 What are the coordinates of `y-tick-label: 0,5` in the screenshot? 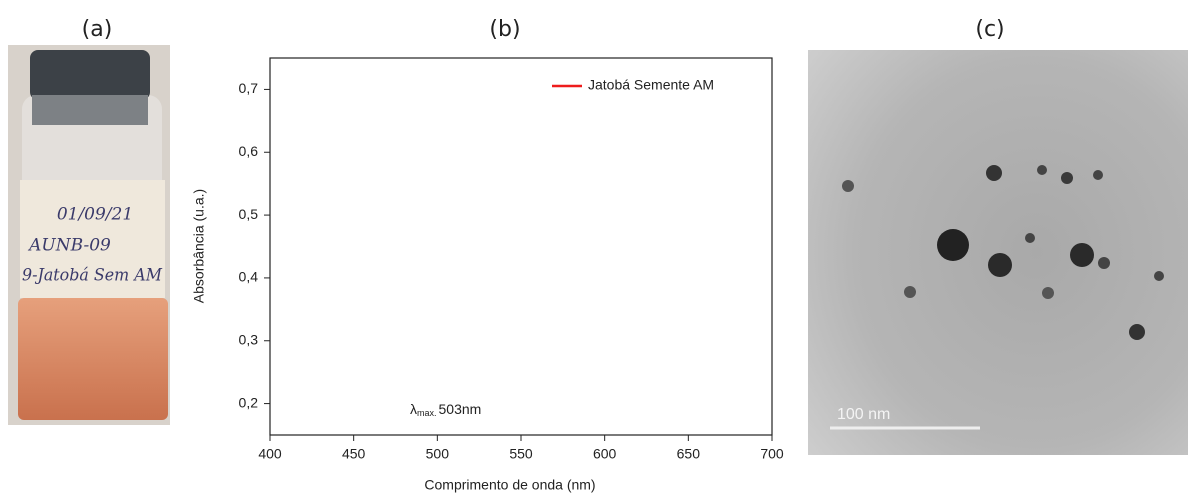 It's located at (249, 214).